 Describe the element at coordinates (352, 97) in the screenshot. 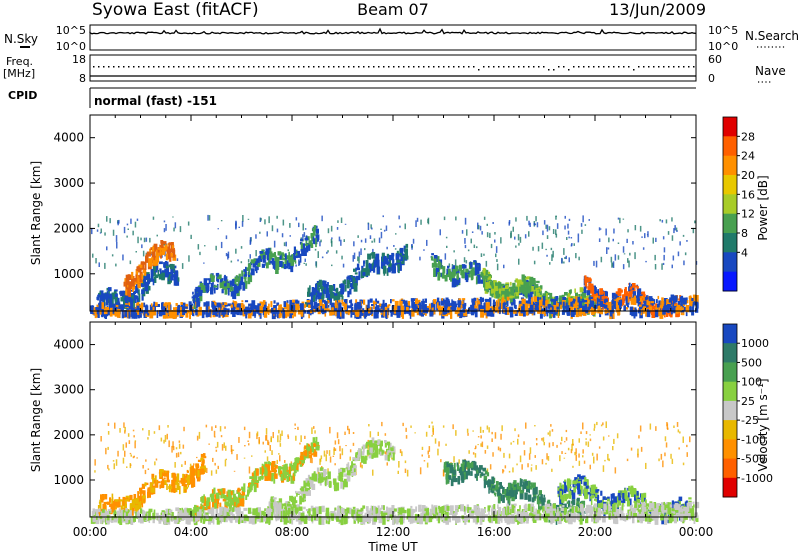

I see `cpid-panel: CPID normal (fast) -151` at that location.